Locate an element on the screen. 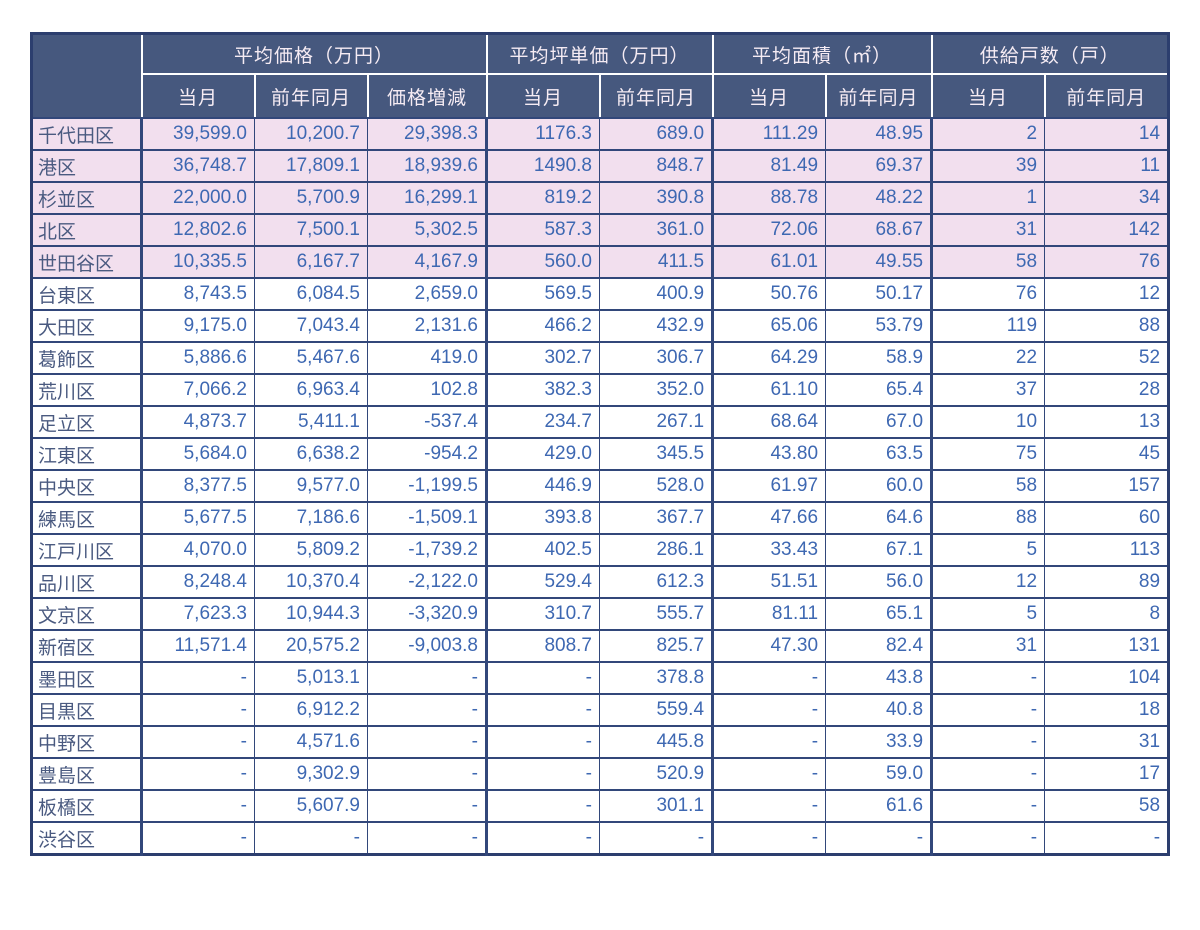 Image resolution: width=1200 pixels, height=930 pixels. value-cell: 8 is located at coordinates (1107, 614).